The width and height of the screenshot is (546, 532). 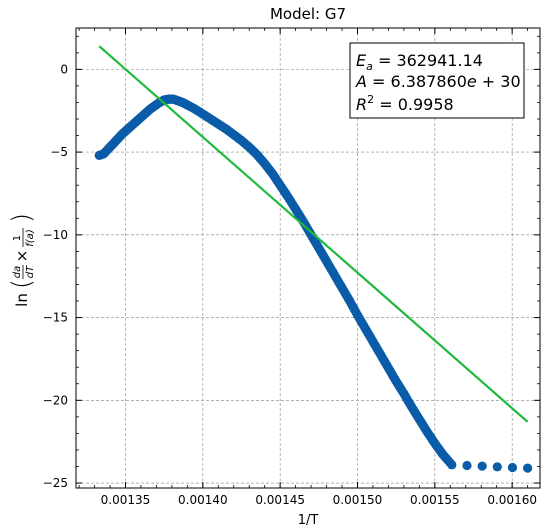 I want to click on annotation-frame, so click(x=437, y=80).